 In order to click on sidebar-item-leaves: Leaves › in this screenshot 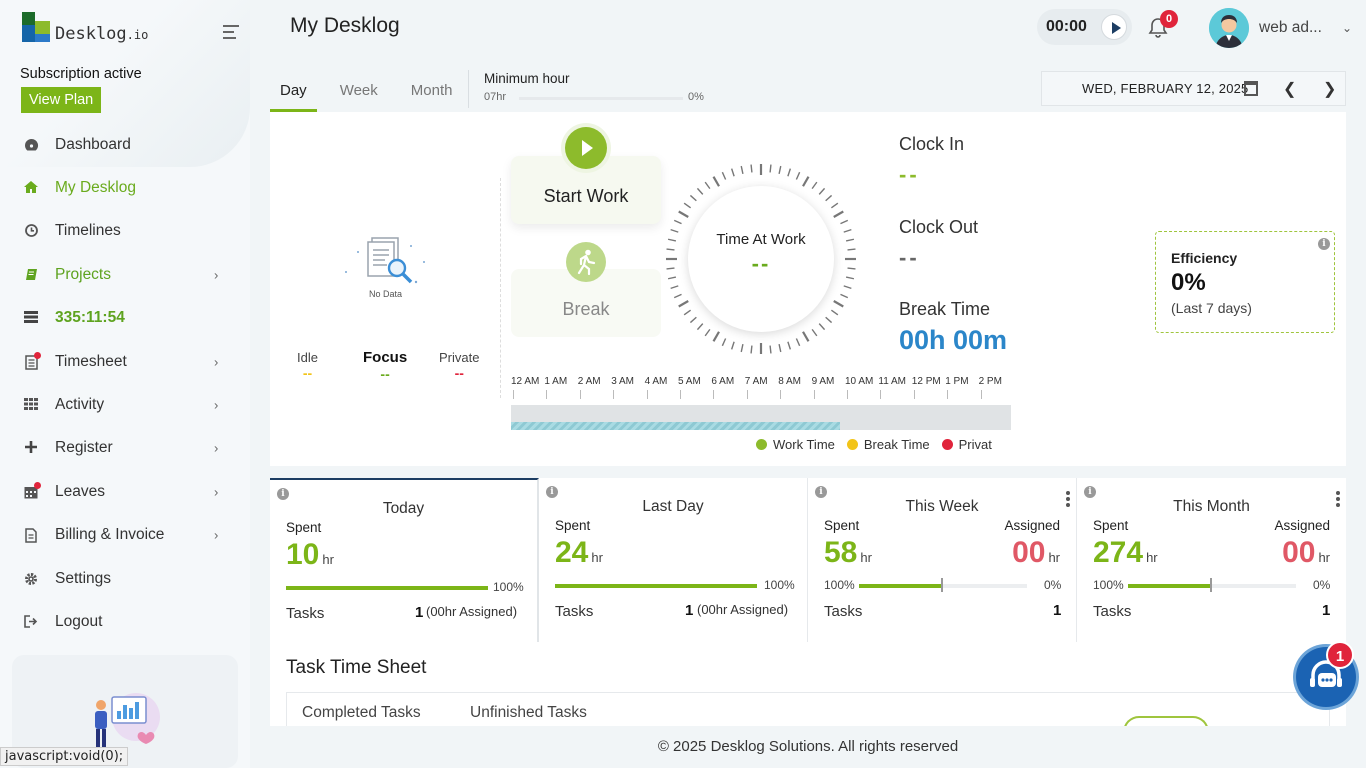, I will do `click(125, 491)`.